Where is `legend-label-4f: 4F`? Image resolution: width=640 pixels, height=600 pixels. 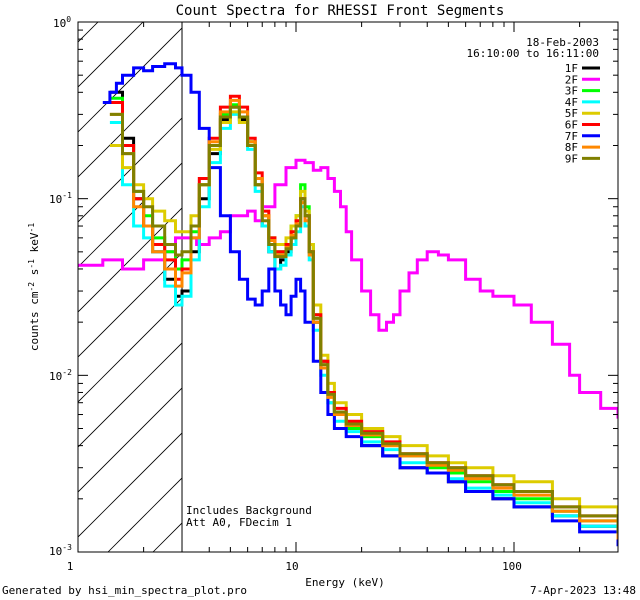
legend-label-4f: 4F is located at coordinates (571, 102).